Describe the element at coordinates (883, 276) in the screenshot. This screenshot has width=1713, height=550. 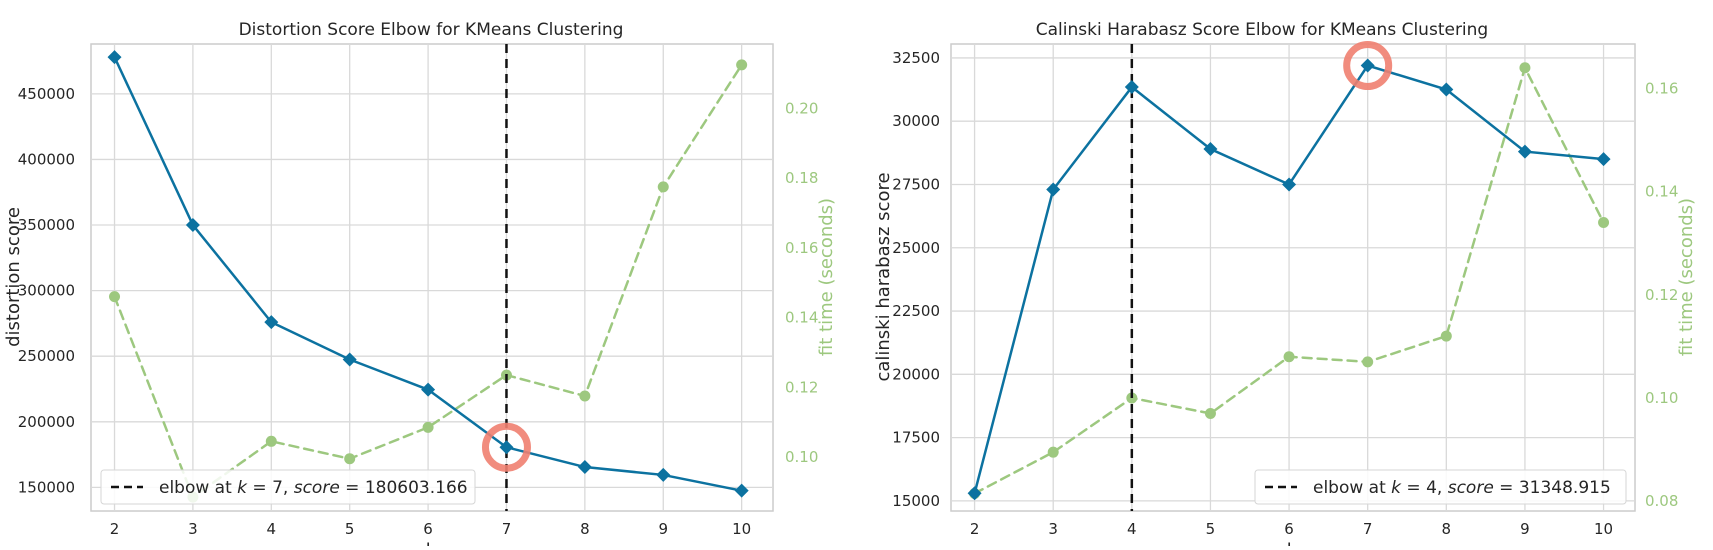
I see `y-axis-label: calinski harabasz score` at that location.